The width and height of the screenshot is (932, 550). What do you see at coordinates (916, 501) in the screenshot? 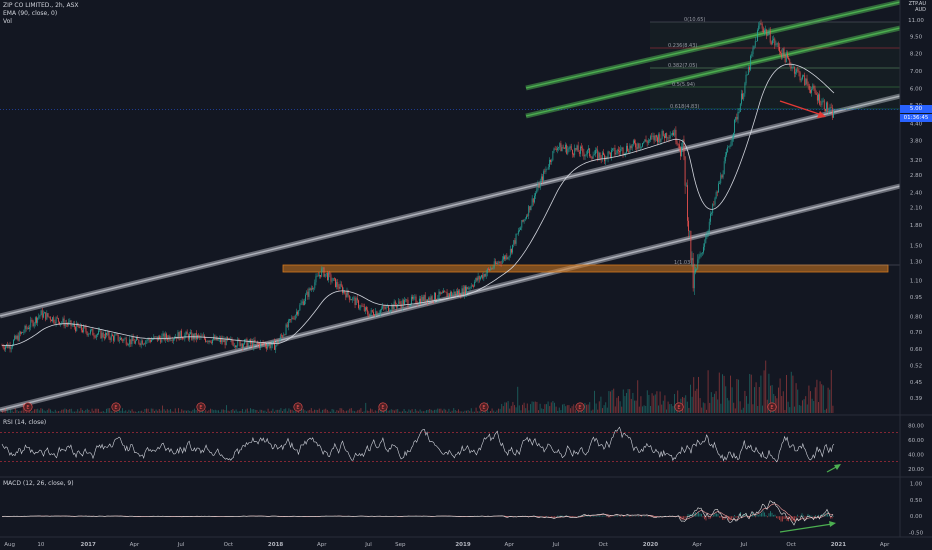
I see `macd-tick-label: 0.50` at bounding box center [916, 501].